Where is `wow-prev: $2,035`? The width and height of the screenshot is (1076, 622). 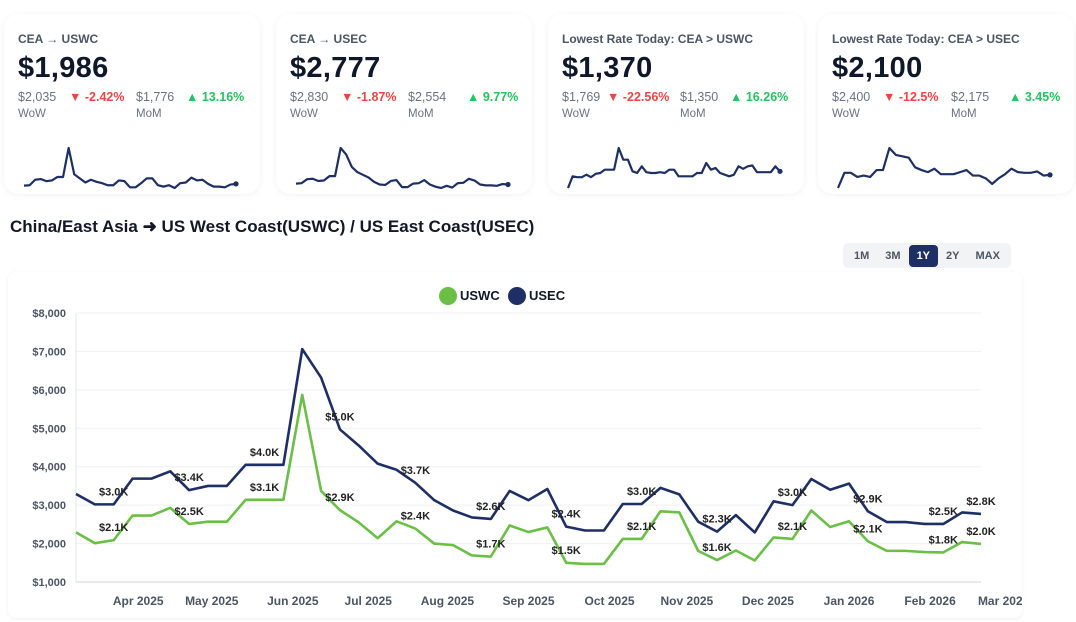
wow-prev: $2,035 is located at coordinates (37, 97).